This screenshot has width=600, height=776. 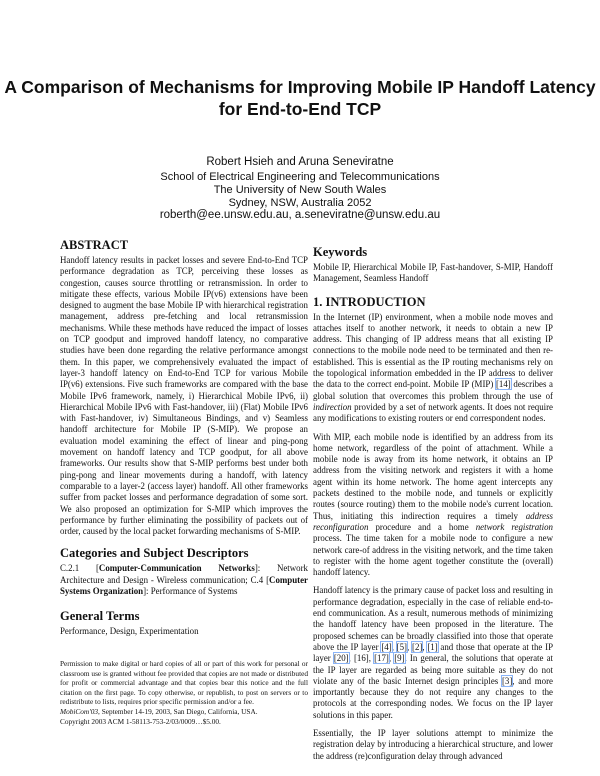 I want to click on text-segment: procedure and a home, so click(x=422, y=526).